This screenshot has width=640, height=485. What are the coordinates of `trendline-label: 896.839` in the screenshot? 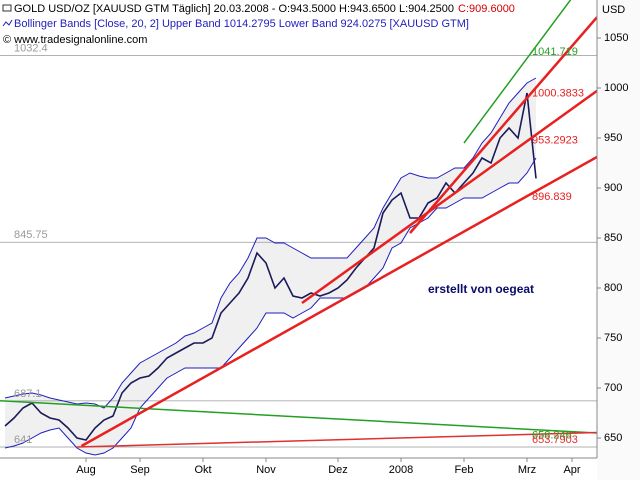 It's located at (552, 197).